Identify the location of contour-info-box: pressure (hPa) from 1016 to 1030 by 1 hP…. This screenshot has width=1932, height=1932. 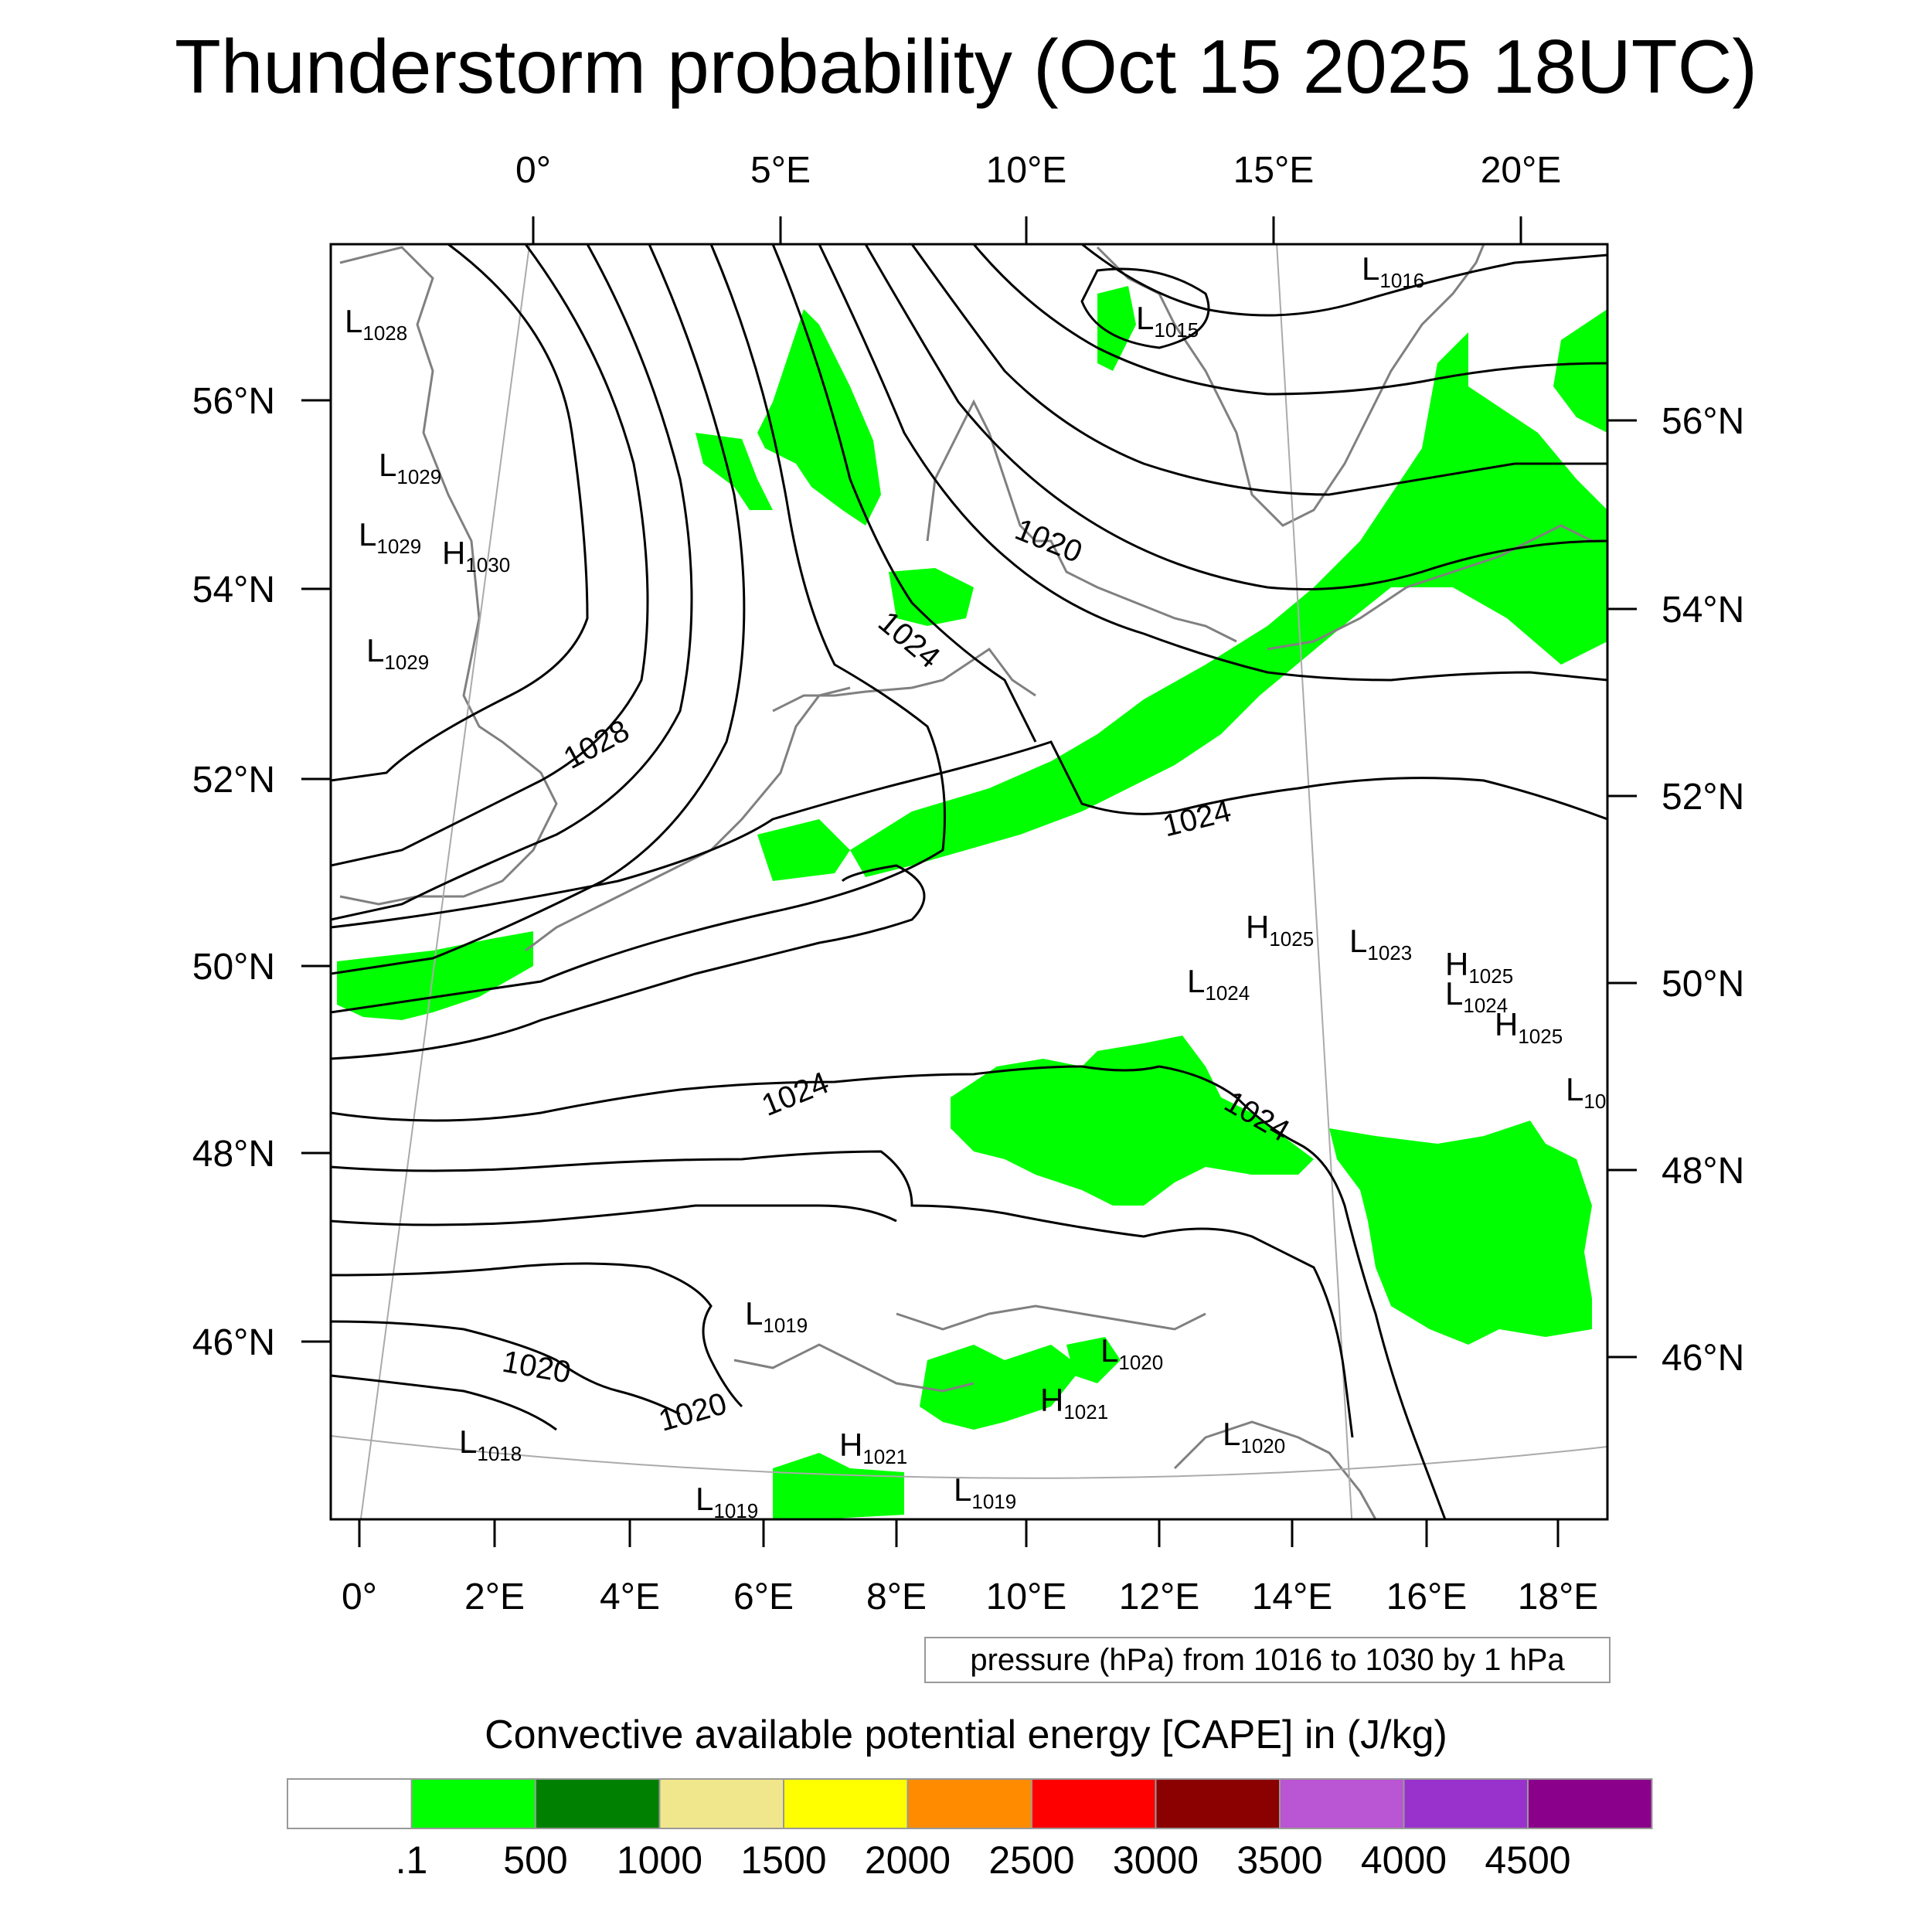
(1268, 1660).